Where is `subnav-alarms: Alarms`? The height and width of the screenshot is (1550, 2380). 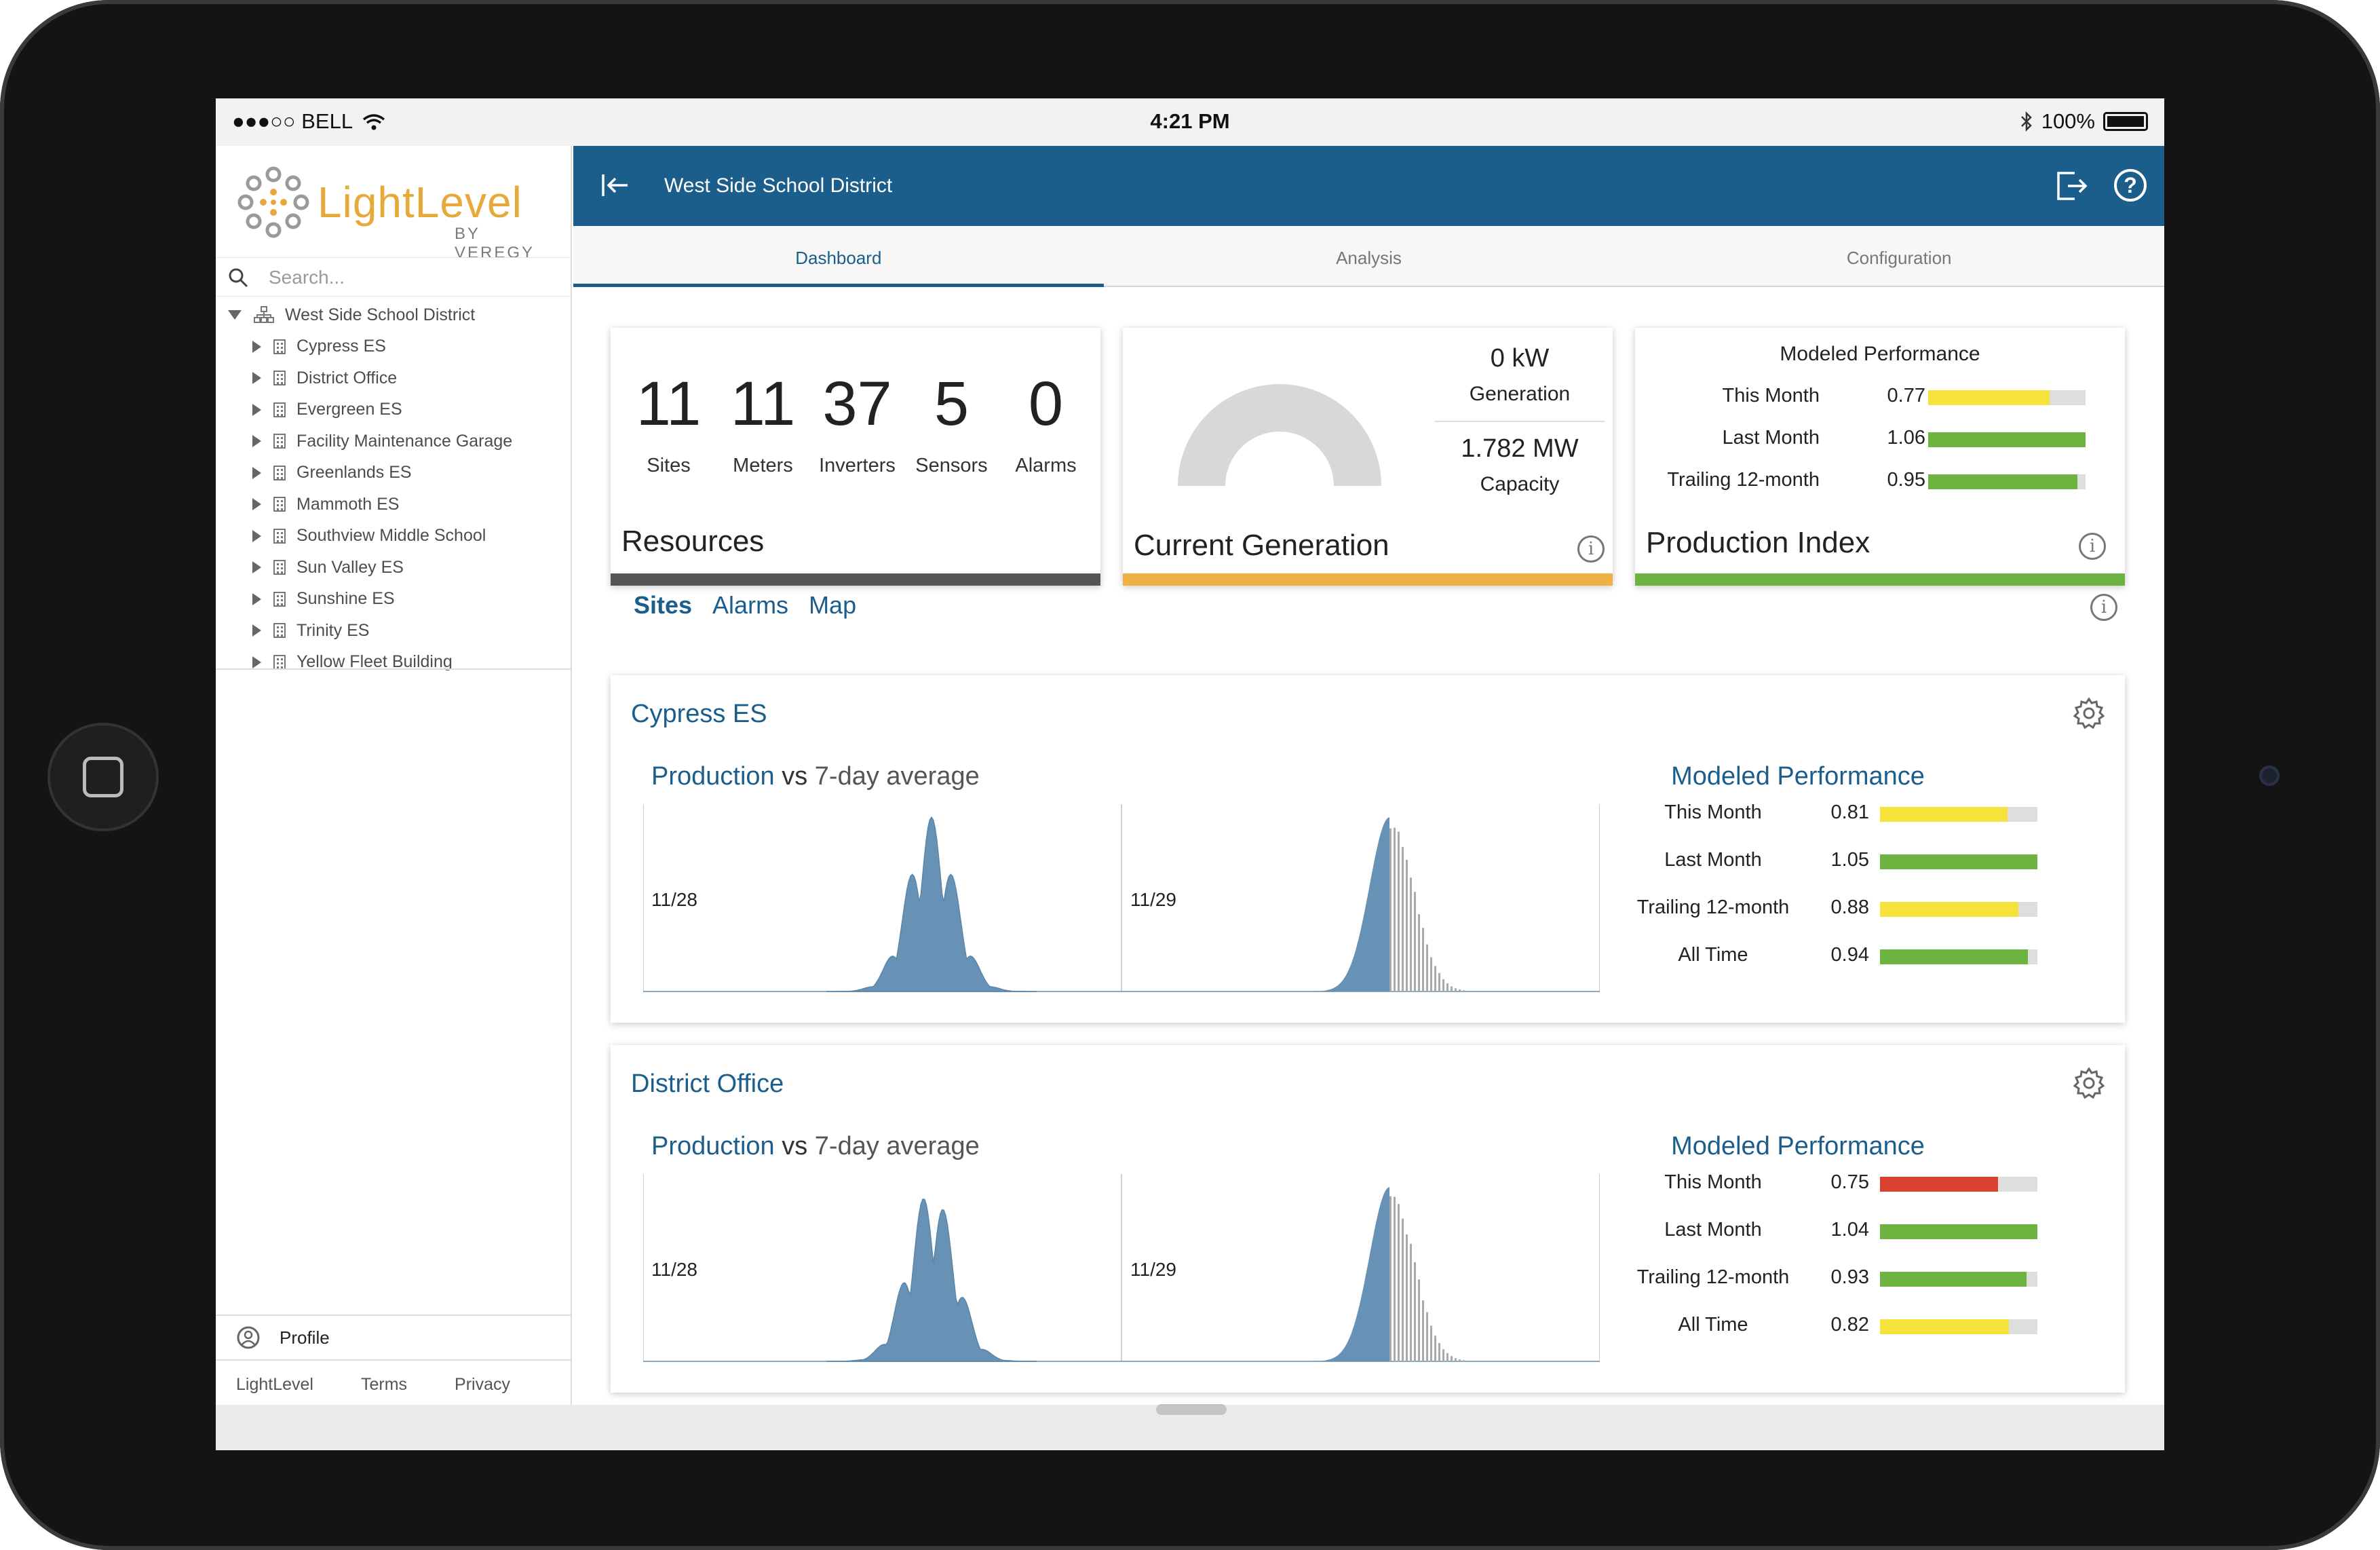 subnav-alarms: Alarms is located at coordinates (751, 605).